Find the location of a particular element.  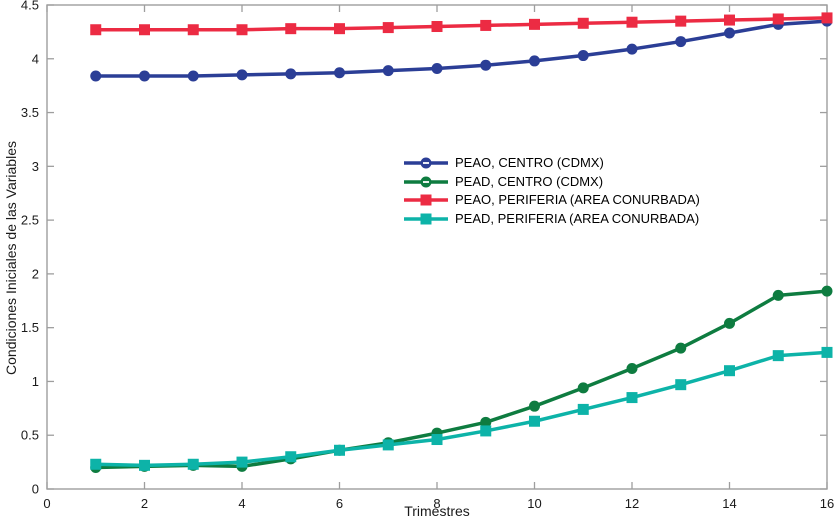

x-tick-label: 10 is located at coordinates (534, 503).